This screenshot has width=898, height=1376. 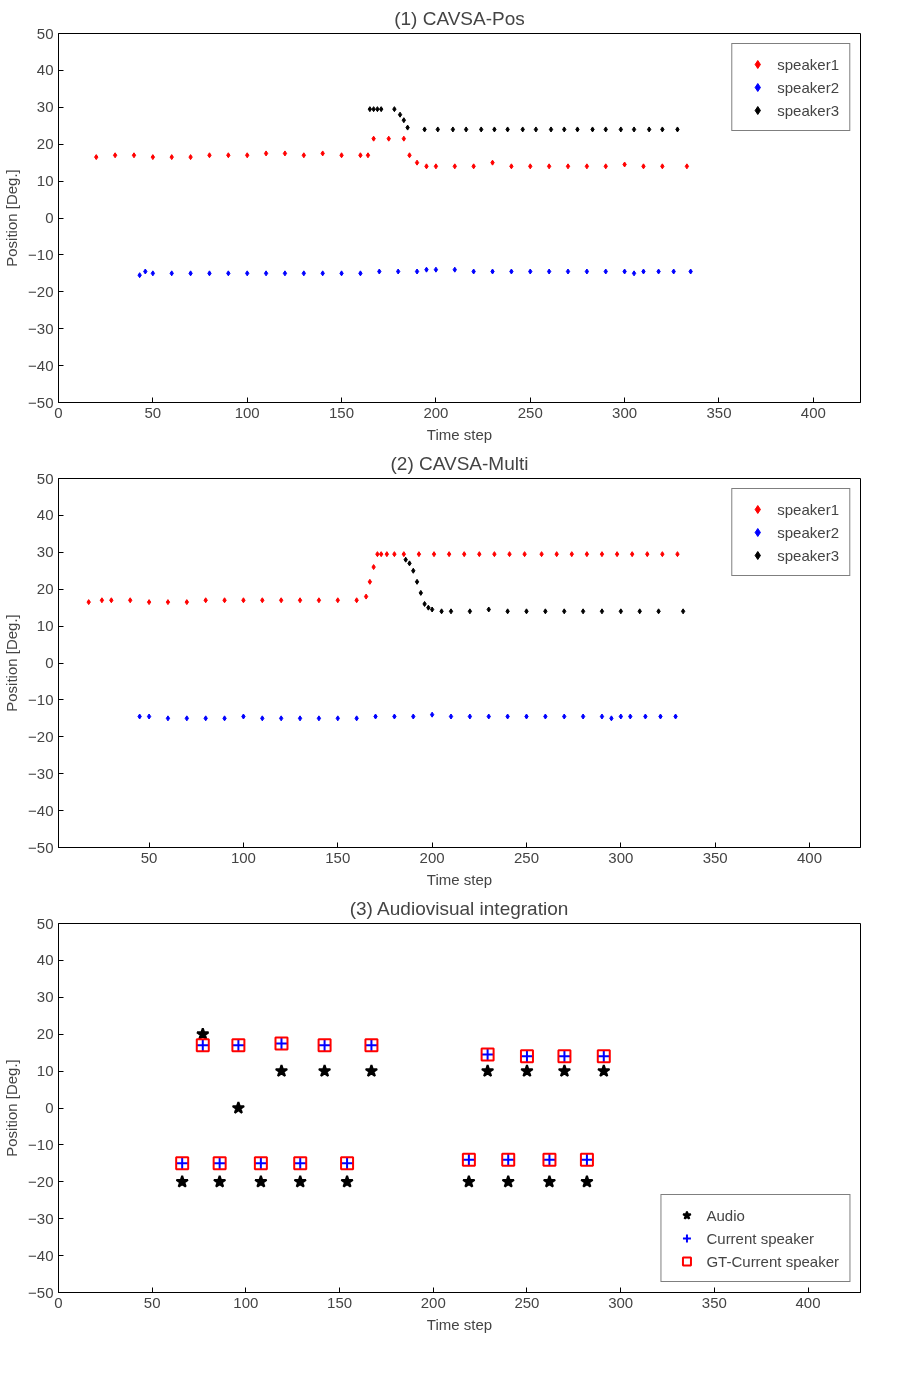 What do you see at coordinates (338, 857) in the screenshot?
I see `x-tick-label: 150` at bounding box center [338, 857].